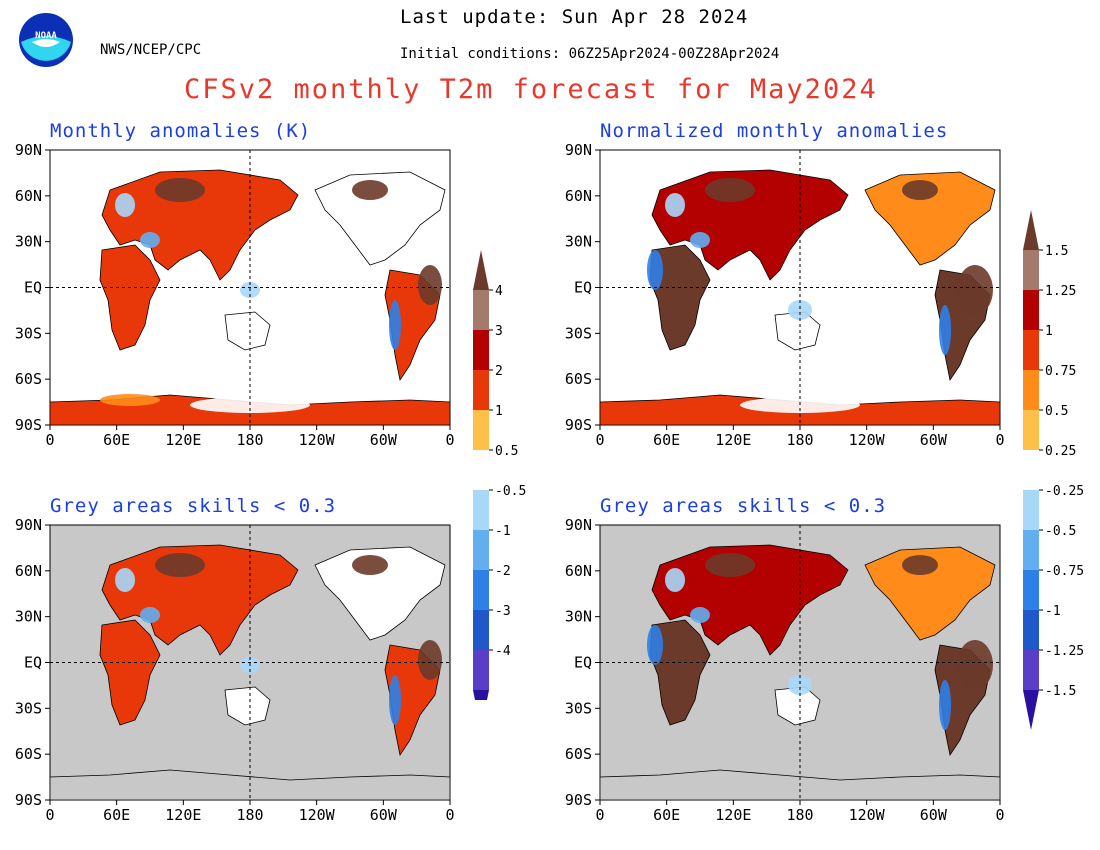 The image size is (1100, 850). I want to click on cb-anom-tick-label: 4, so click(499, 291).